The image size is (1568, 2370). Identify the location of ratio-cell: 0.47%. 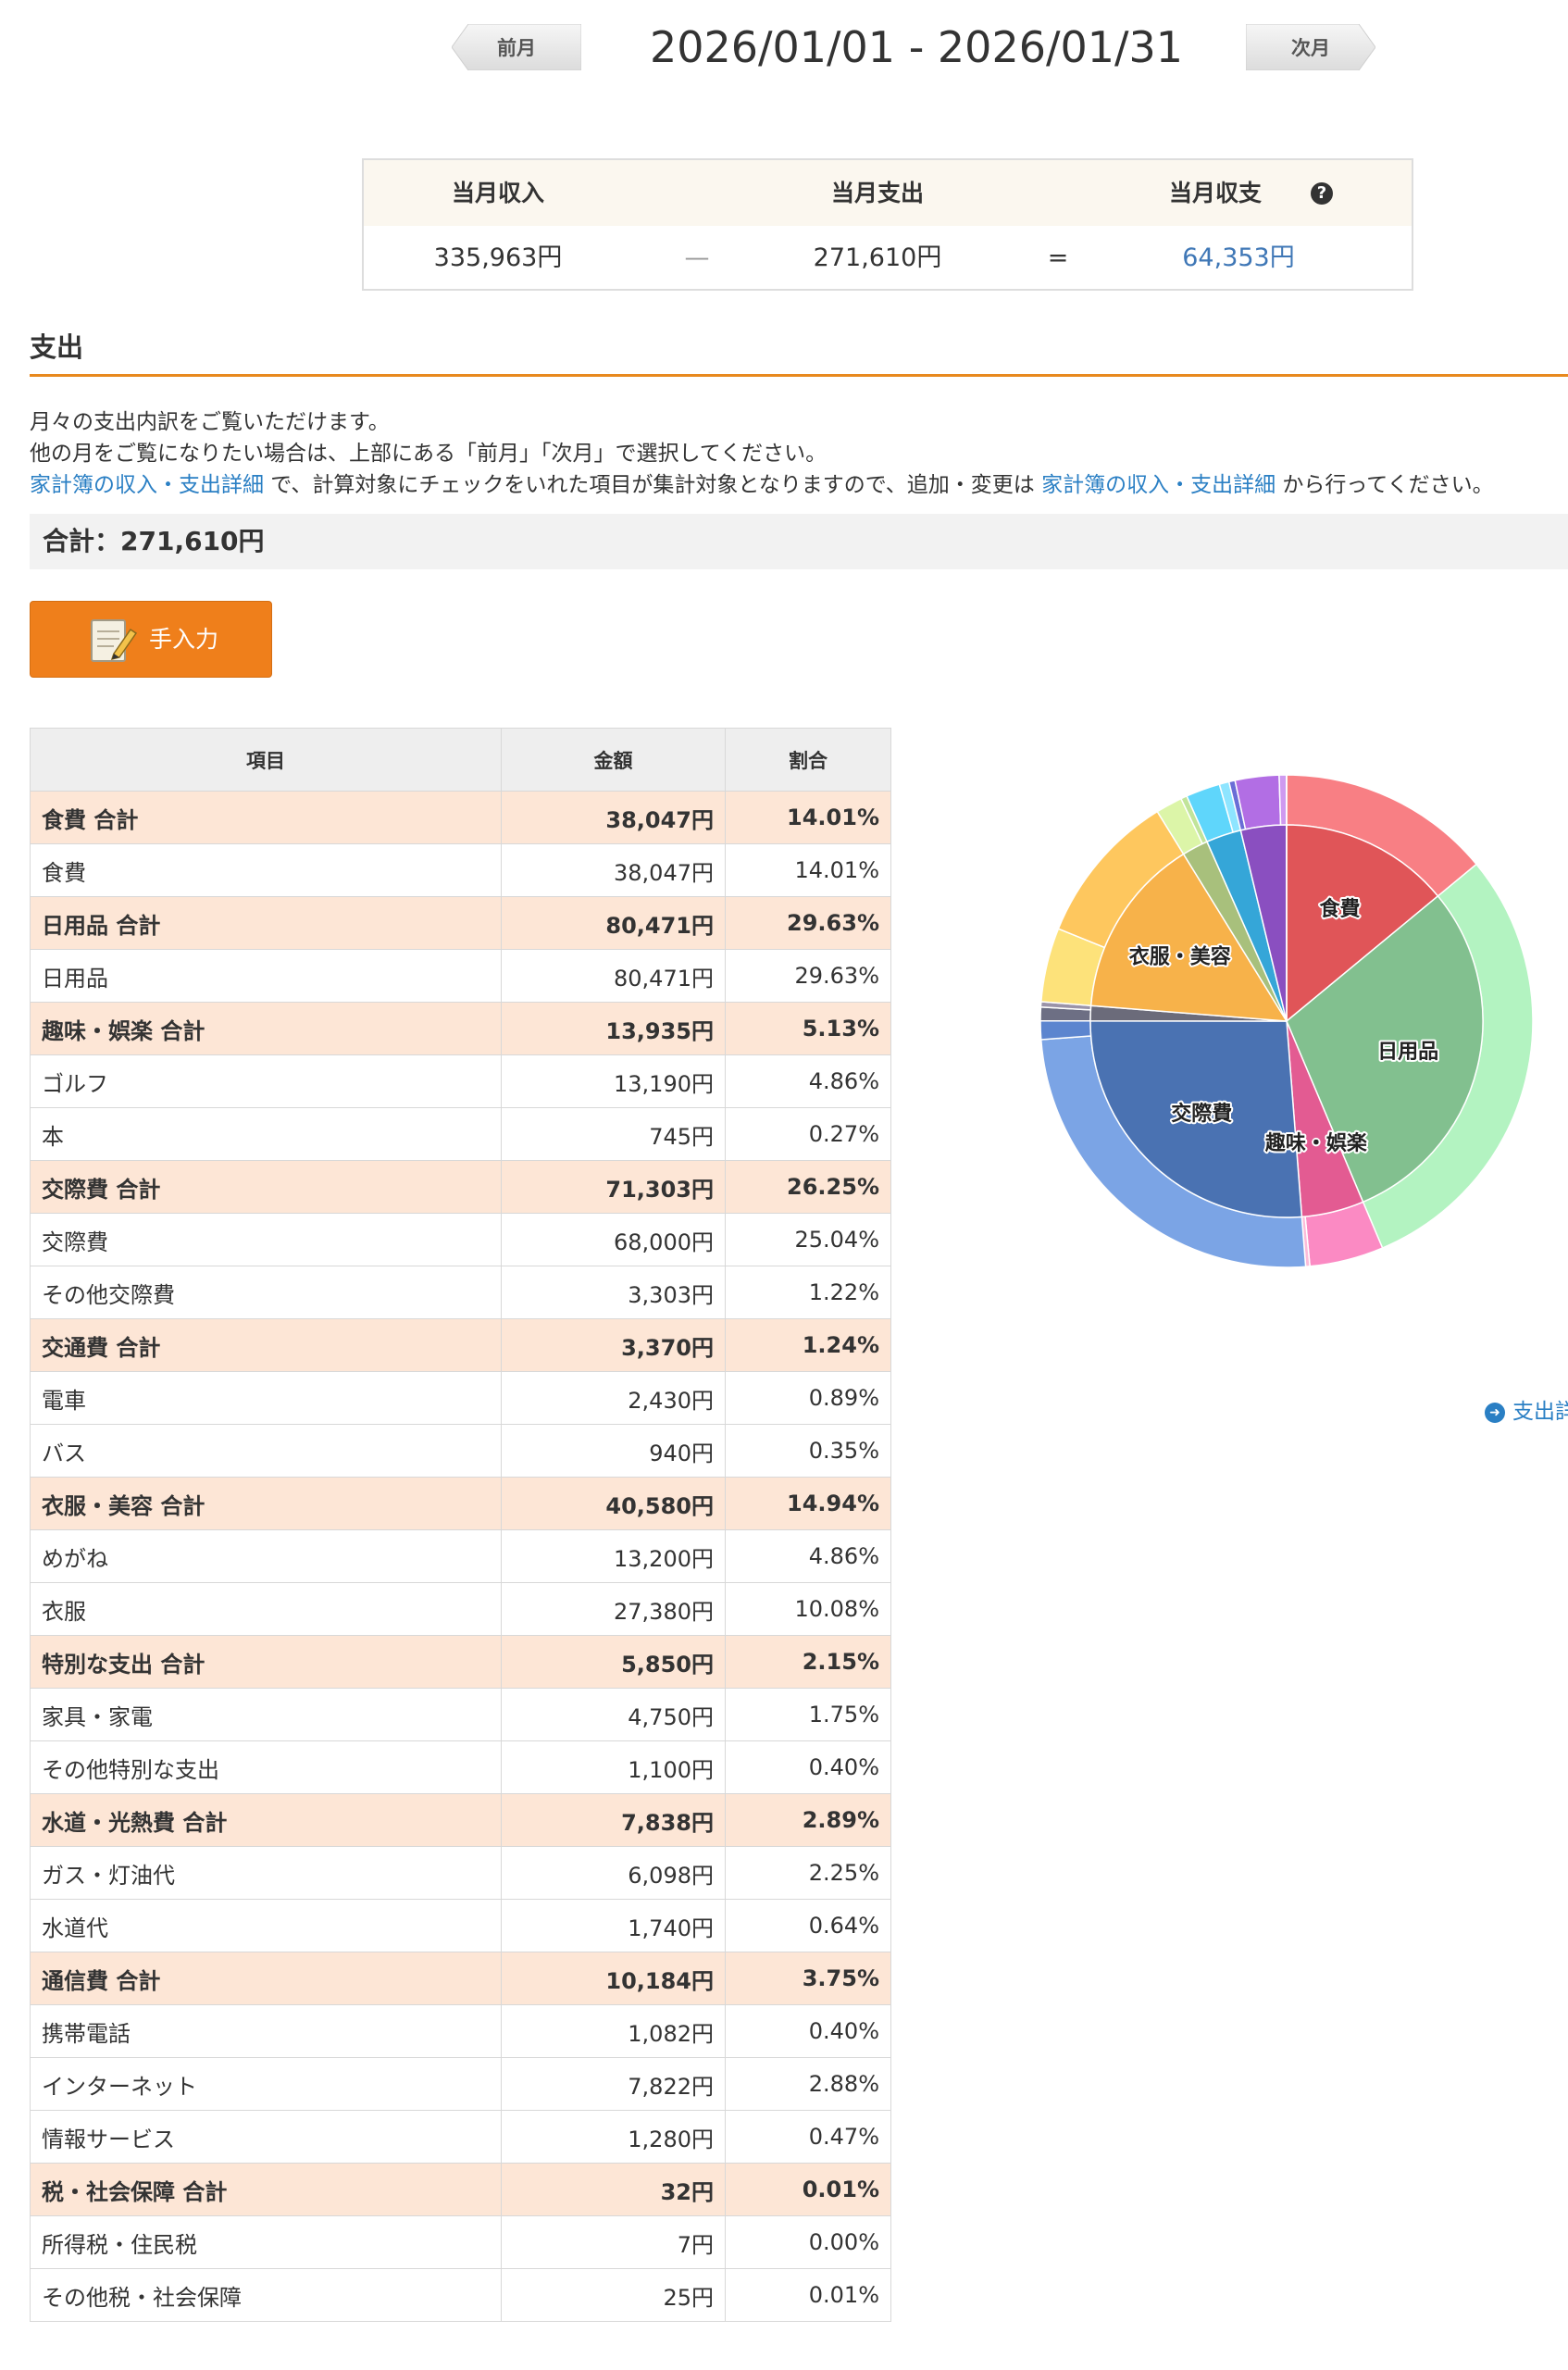
(808, 2137).